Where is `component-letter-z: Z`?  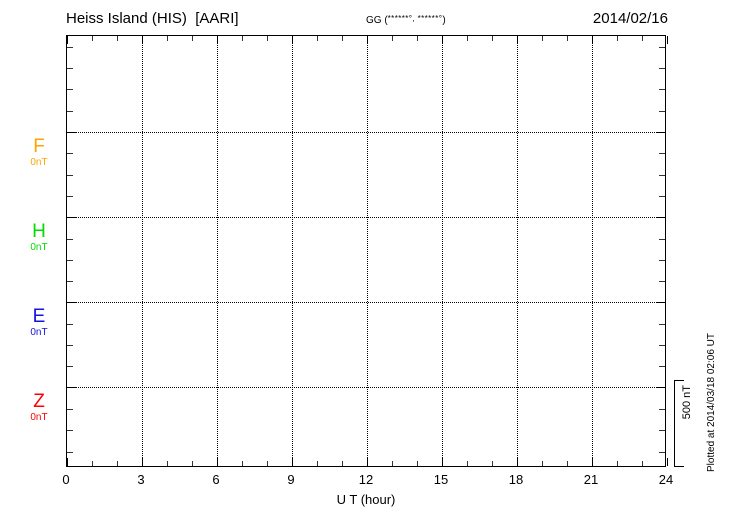 component-letter-z: Z is located at coordinates (39, 401).